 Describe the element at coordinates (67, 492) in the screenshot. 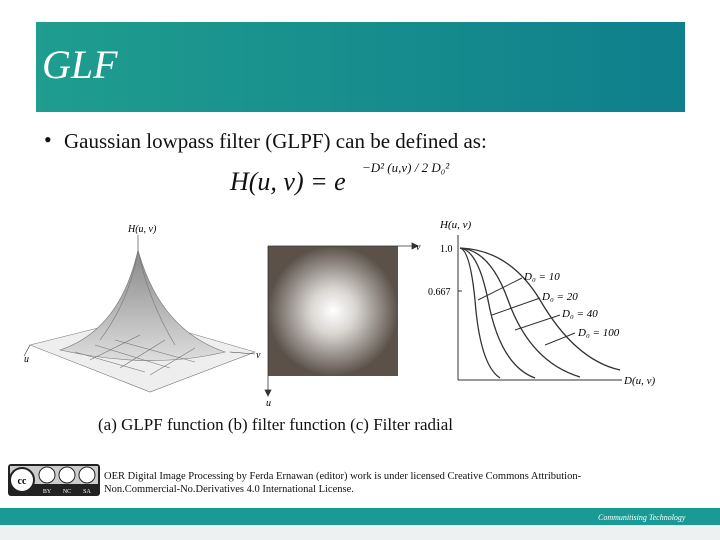

I see `badge-label: NC` at that location.